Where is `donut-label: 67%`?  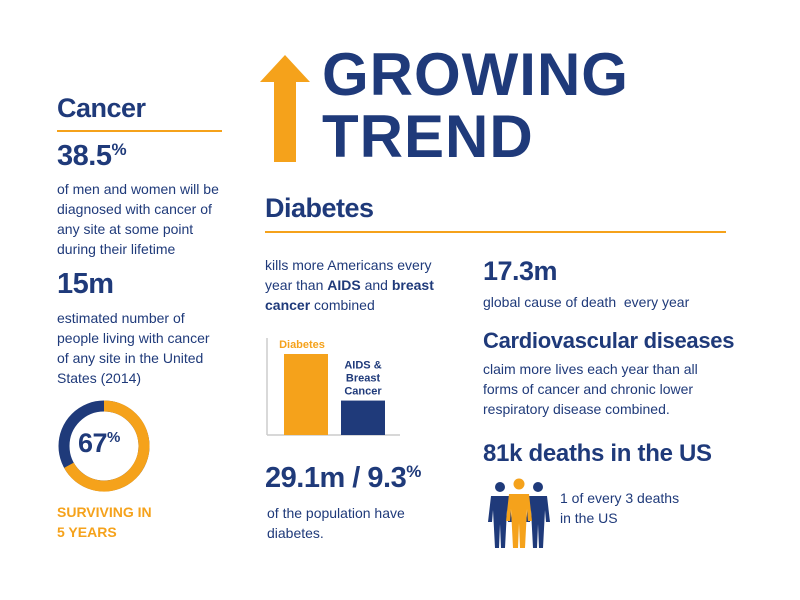 donut-label: 67% is located at coordinates (99, 443).